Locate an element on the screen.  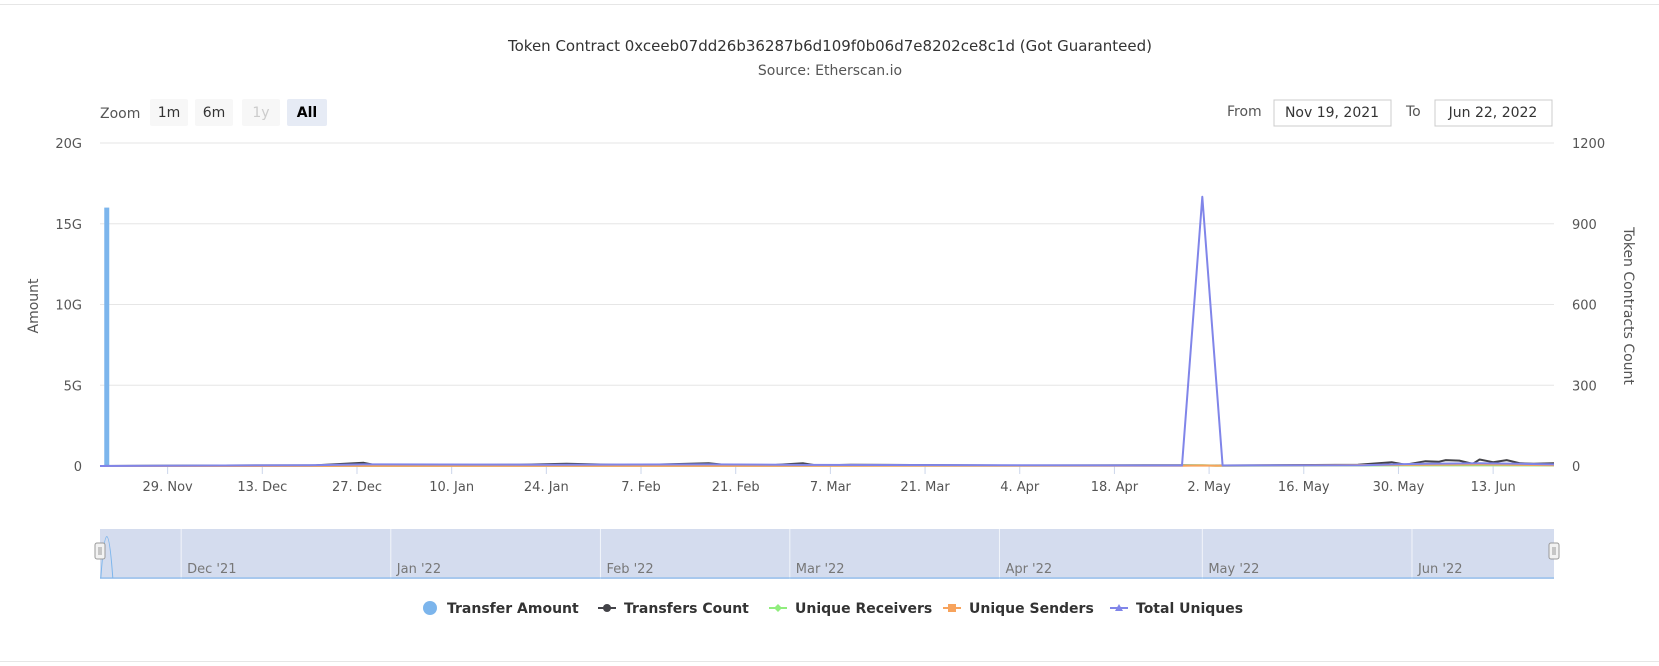
y-left-tick-label: 10G is located at coordinates (68, 306).